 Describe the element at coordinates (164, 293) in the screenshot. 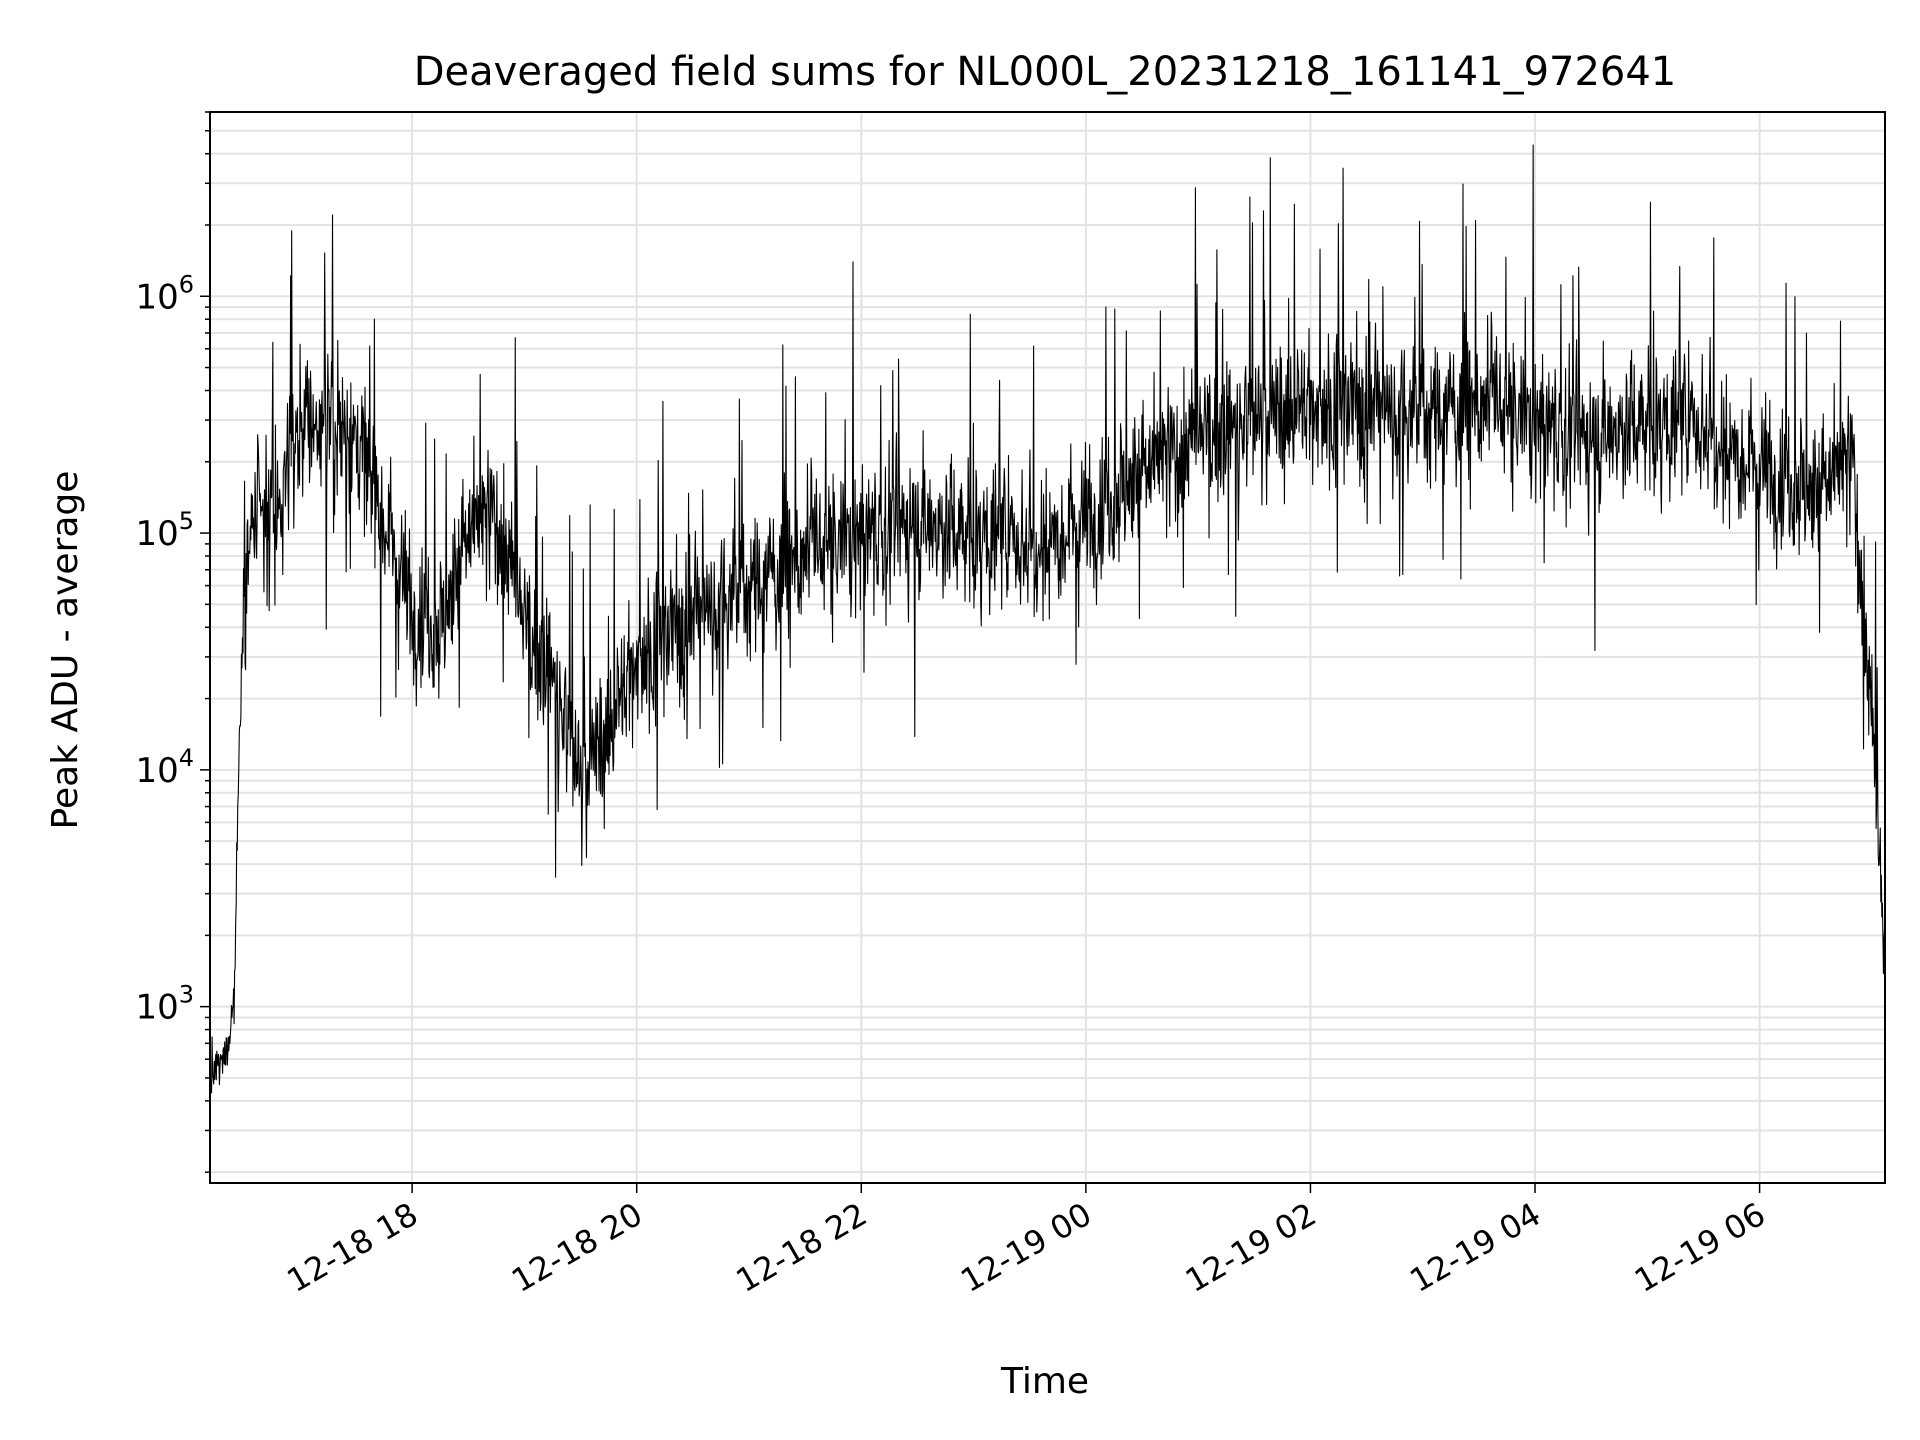

I see `y-tick-label: 10⁶` at that location.